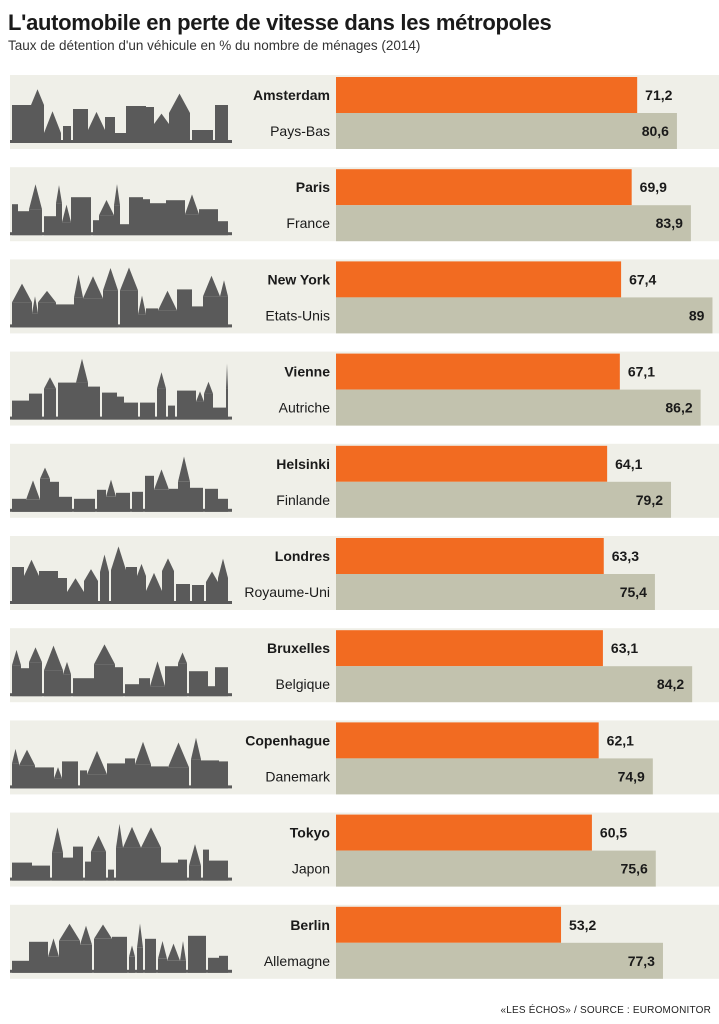  Describe the element at coordinates (303, 684) in the screenshot. I see `country-label: Belgique` at that location.